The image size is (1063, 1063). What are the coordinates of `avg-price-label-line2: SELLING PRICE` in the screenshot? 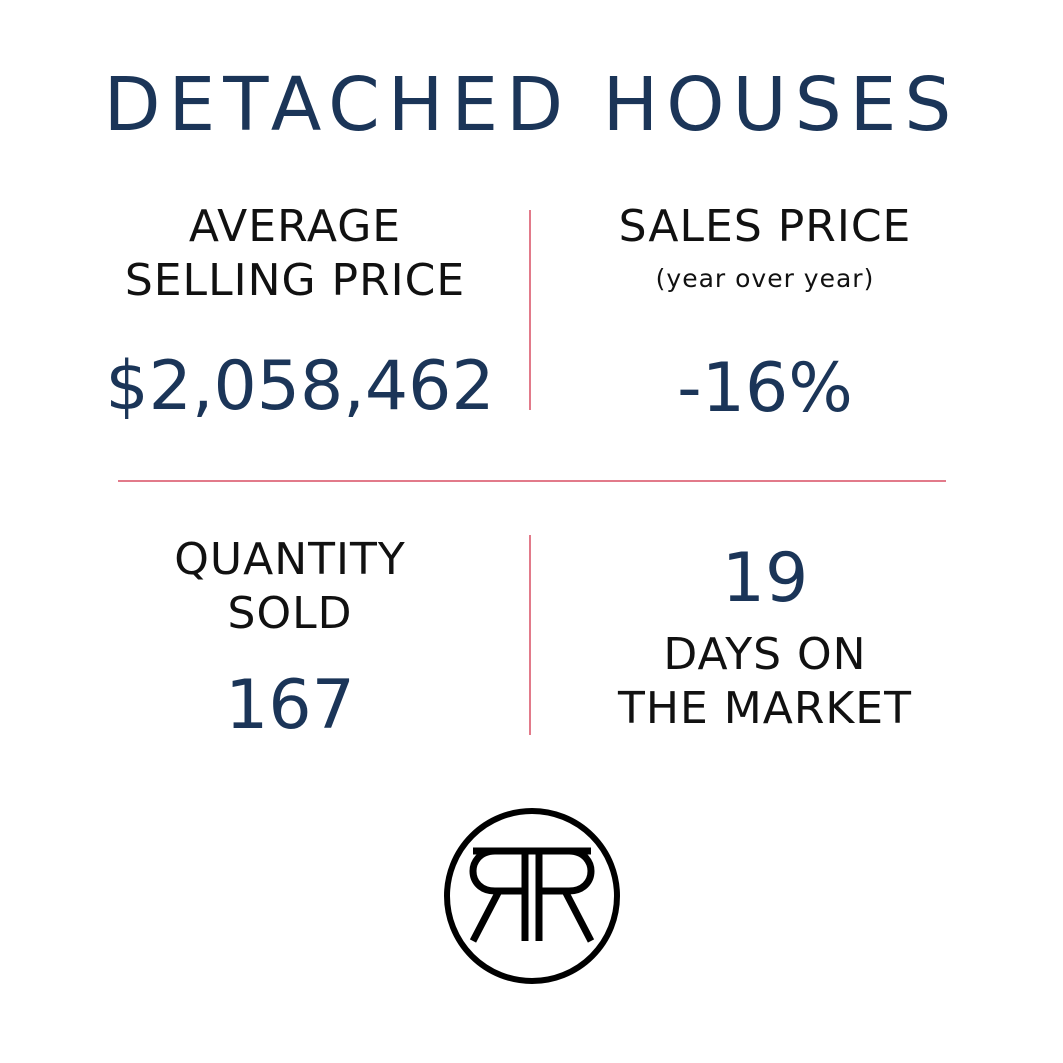 It's located at (295, 280).